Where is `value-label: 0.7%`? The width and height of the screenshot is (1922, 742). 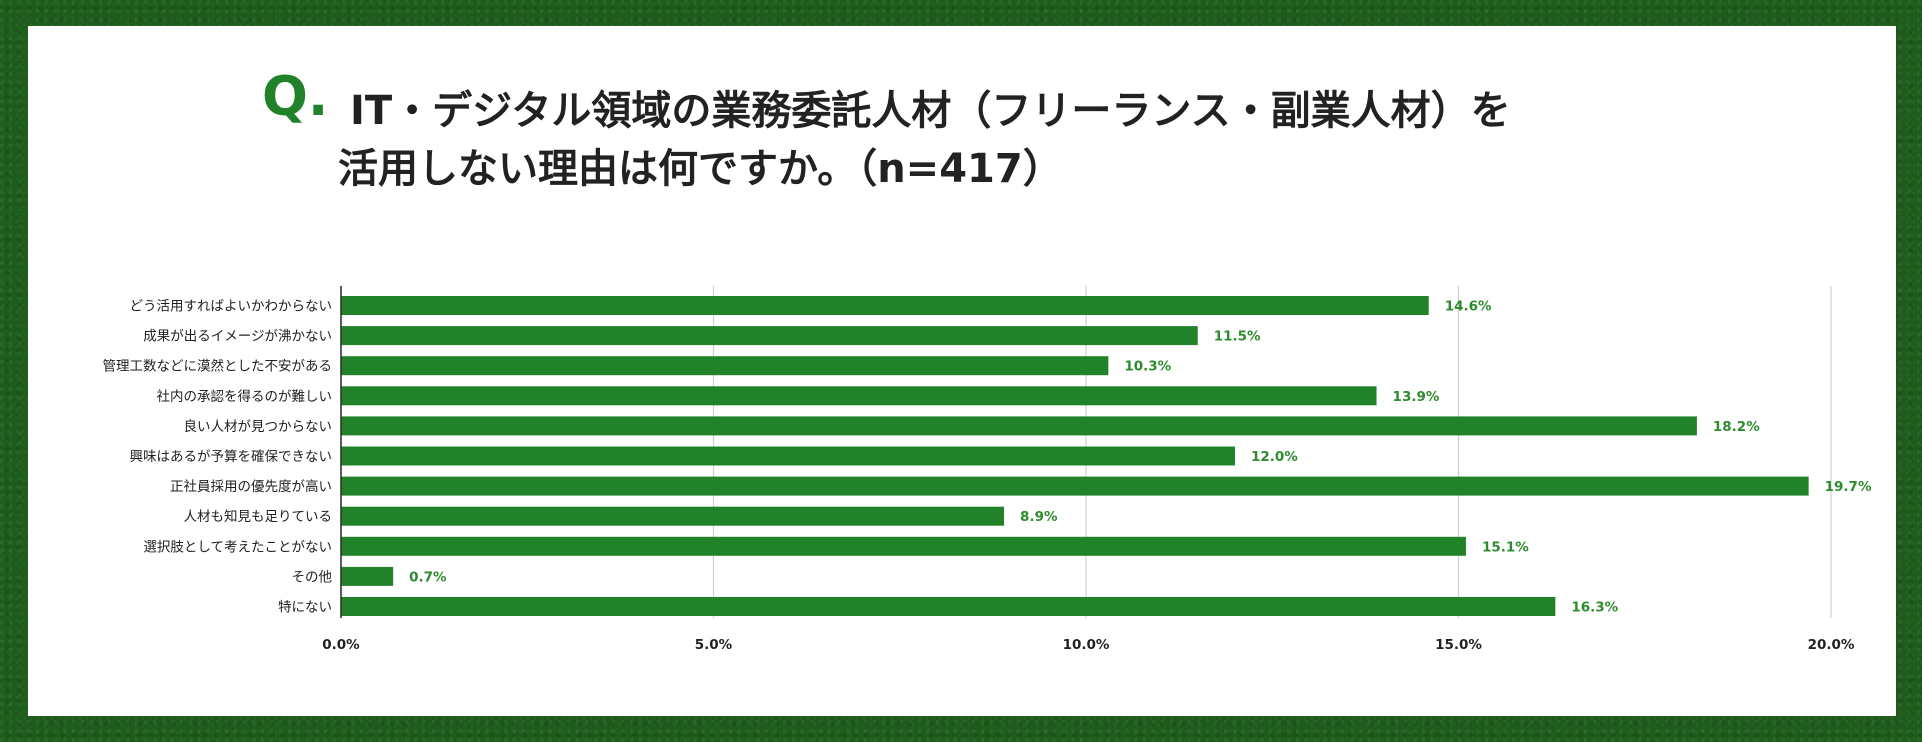
value-label: 0.7% is located at coordinates (428, 577).